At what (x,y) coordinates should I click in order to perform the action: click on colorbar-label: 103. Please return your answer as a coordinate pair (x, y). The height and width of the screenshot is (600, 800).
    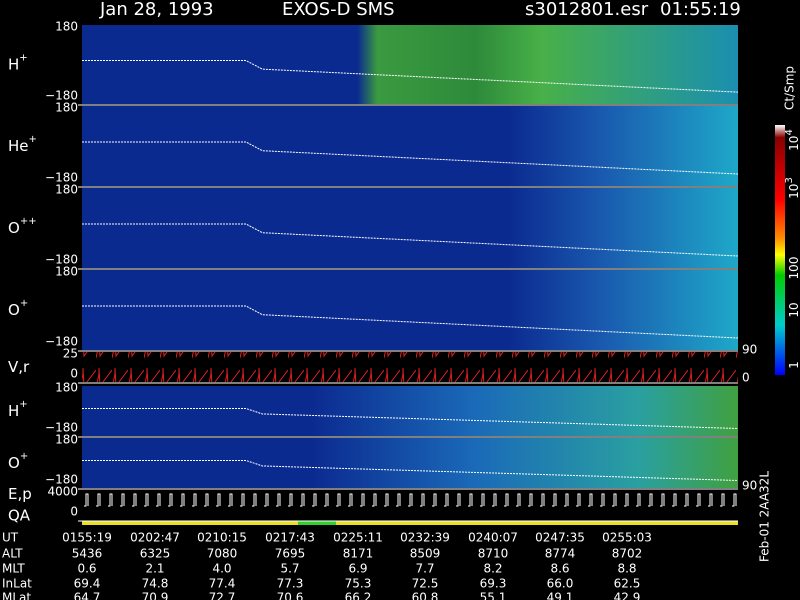
    Looking at the image, I should click on (792, 188).